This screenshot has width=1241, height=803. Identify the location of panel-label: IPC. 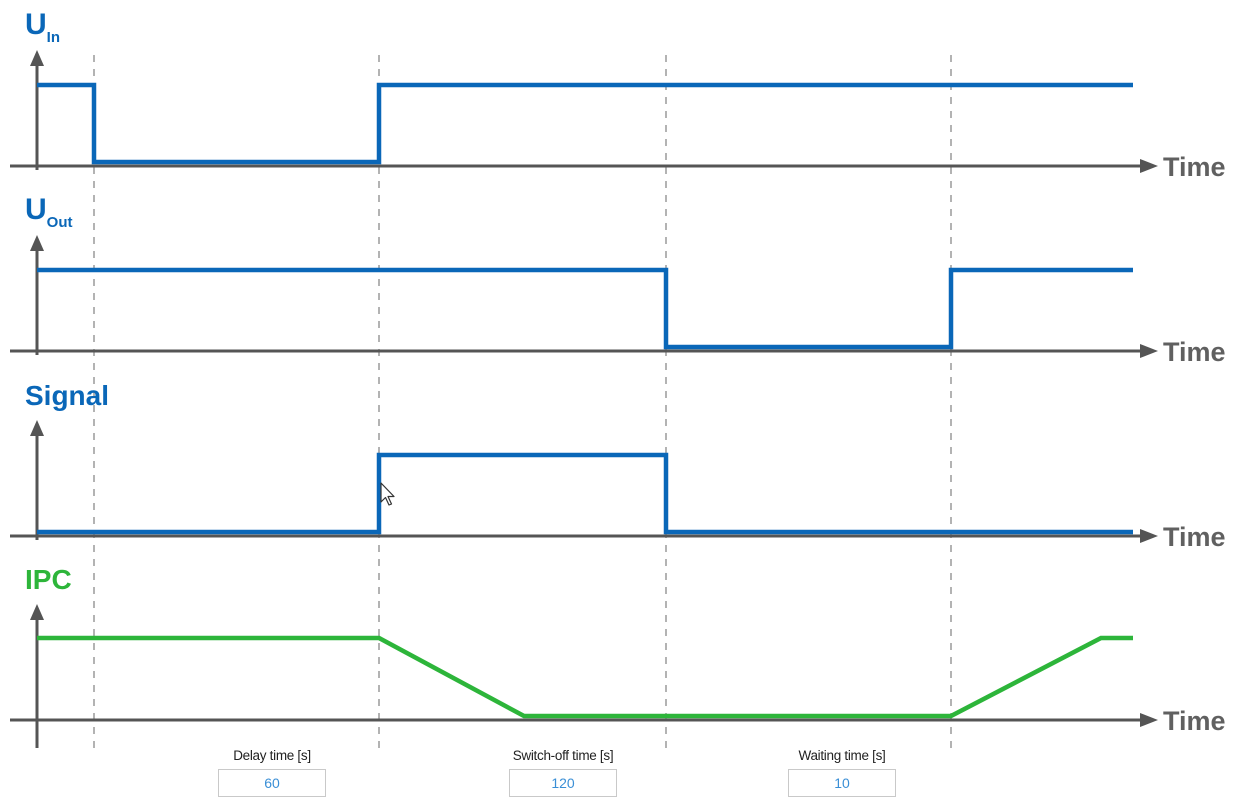
(48, 579).